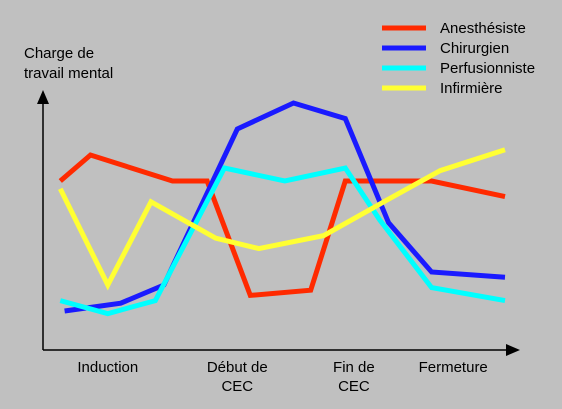  I want to click on y-axis-label-line-1: Charge de, so click(59, 53).